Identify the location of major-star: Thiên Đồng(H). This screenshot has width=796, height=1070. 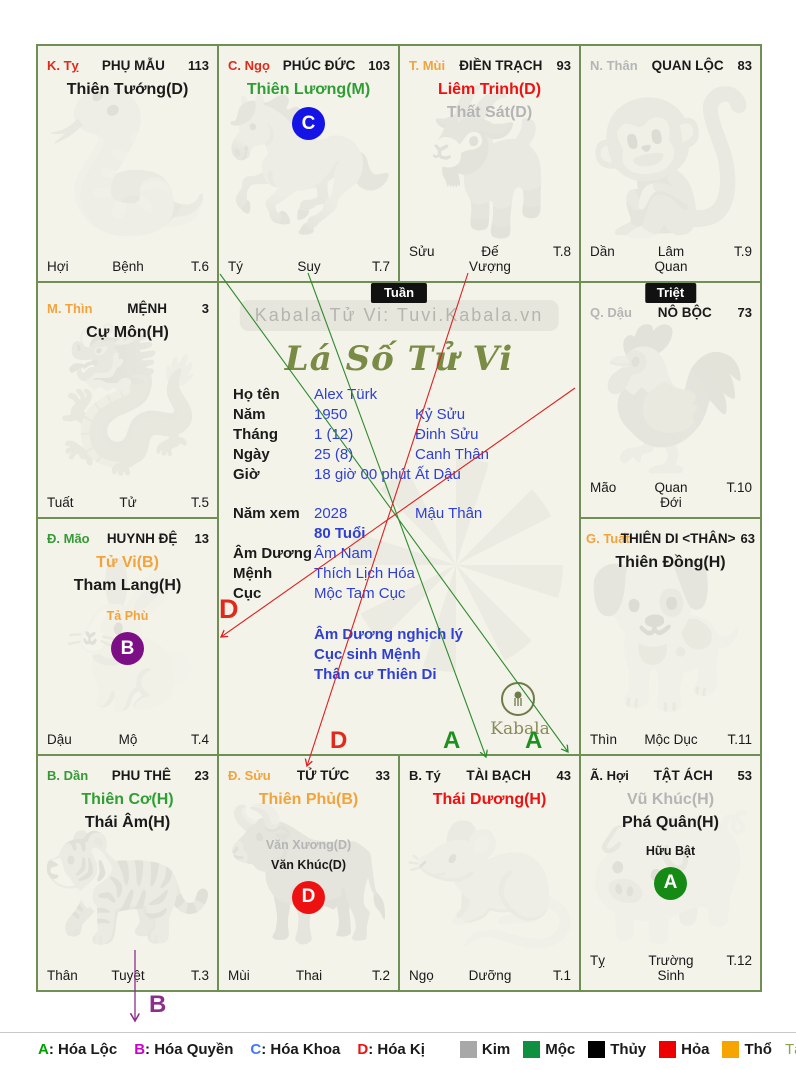
(670, 562).